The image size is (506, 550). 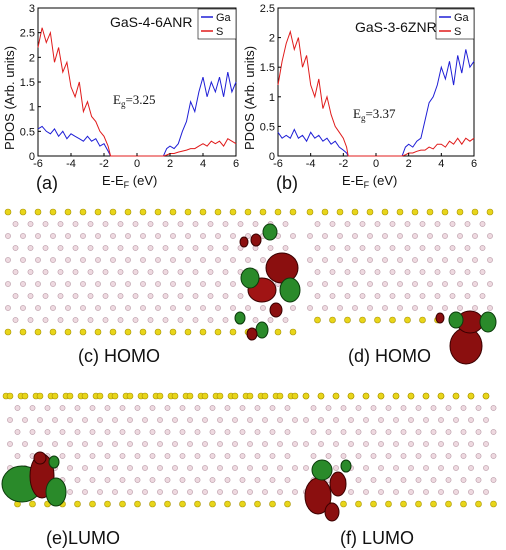 What do you see at coordinates (376, 164) in the screenshot?
I see `x-tick-label: 0` at bounding box center [376, 164].